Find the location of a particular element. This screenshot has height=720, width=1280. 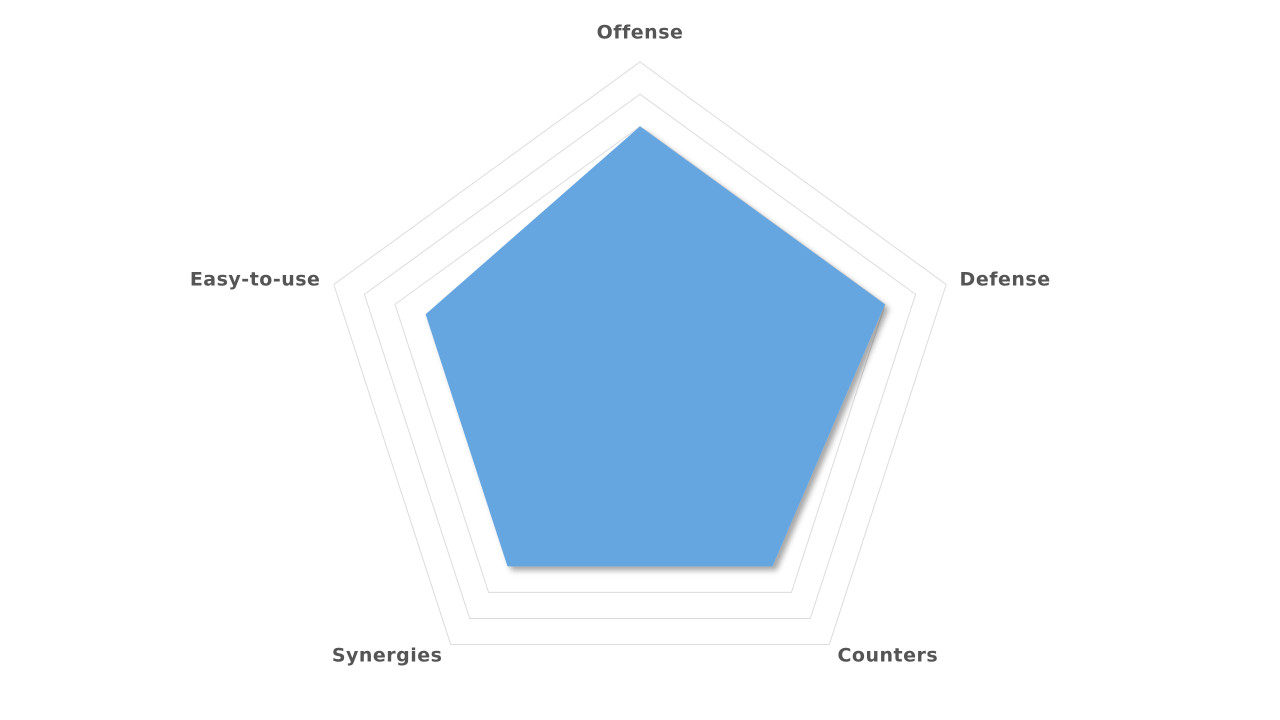

axis-label: Counters is located at coordinates (887, 655).